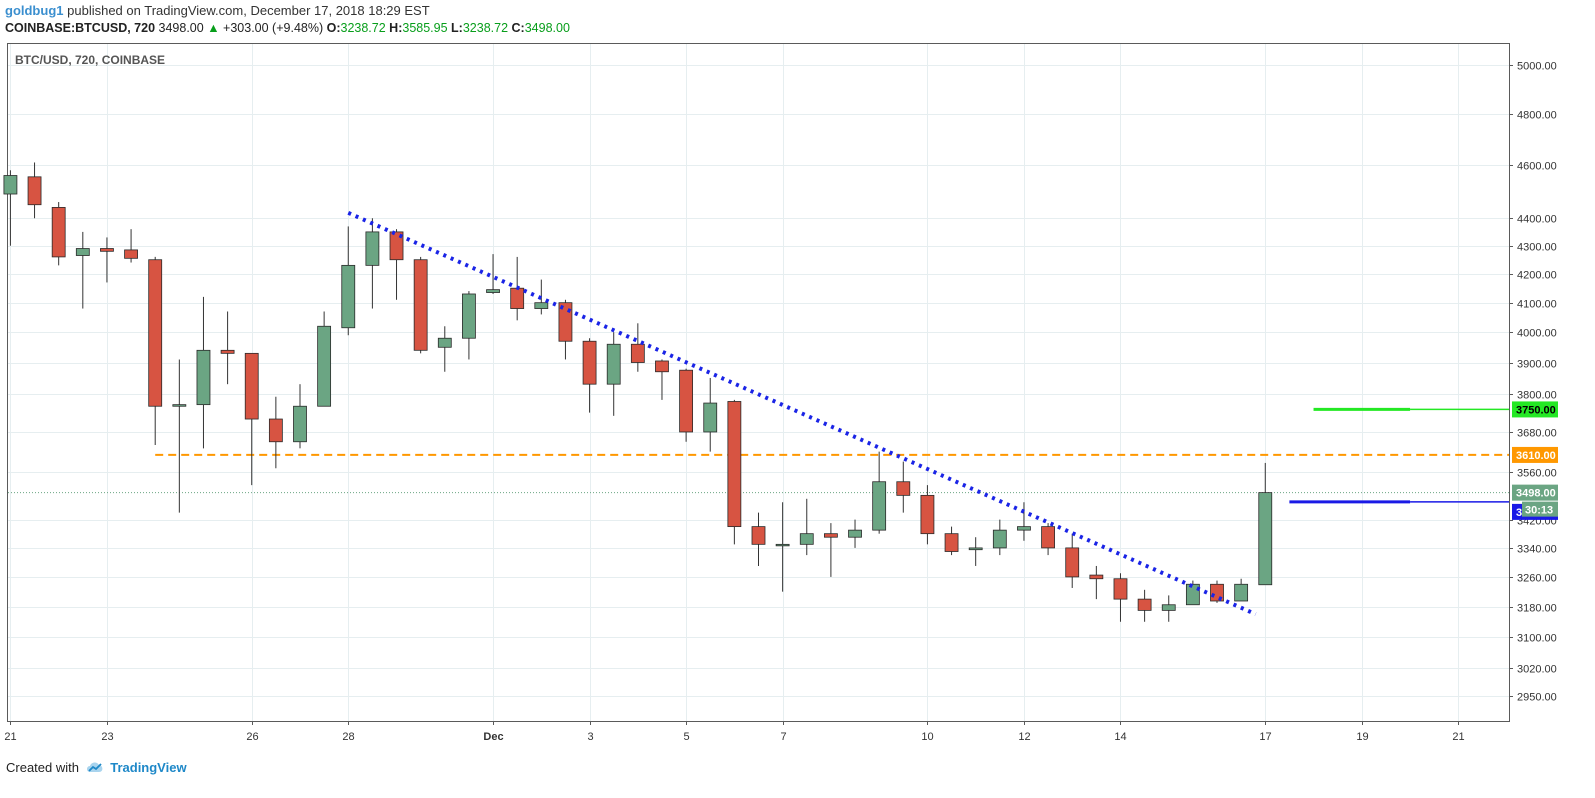  I want to click on last-price-label-box, so click(1535, 492).